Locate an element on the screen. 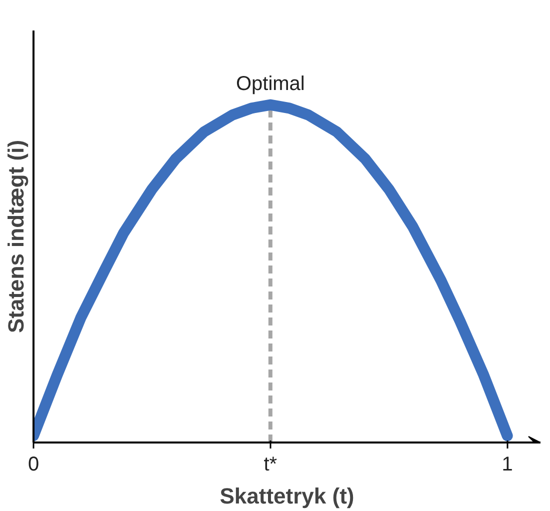 The image size is (550, 511). x-tick-label: t* is located at coordinates (271, 465).